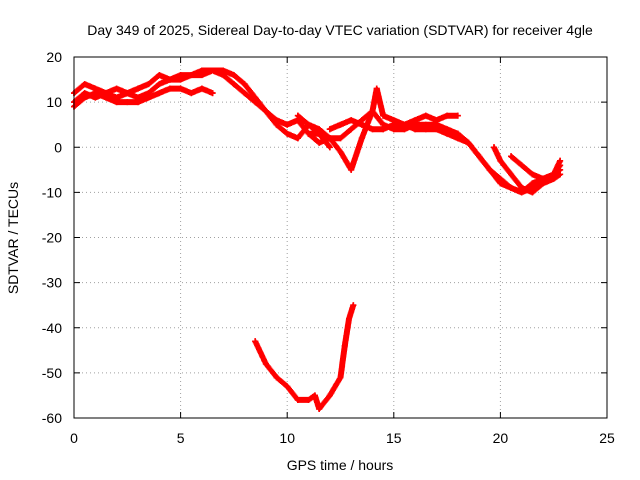  I want to click on x-tick-label: 15, so click(394, 438).